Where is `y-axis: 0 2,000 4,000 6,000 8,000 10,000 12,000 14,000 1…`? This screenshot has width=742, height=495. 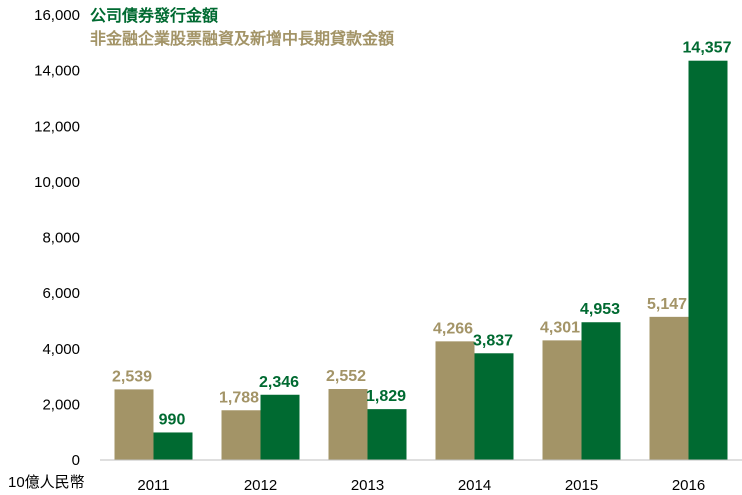 y-axis: 0 2,000 4,000 6,000 8,000 10,000 12,000 14,000 1… is located at coordinates (57, 238).